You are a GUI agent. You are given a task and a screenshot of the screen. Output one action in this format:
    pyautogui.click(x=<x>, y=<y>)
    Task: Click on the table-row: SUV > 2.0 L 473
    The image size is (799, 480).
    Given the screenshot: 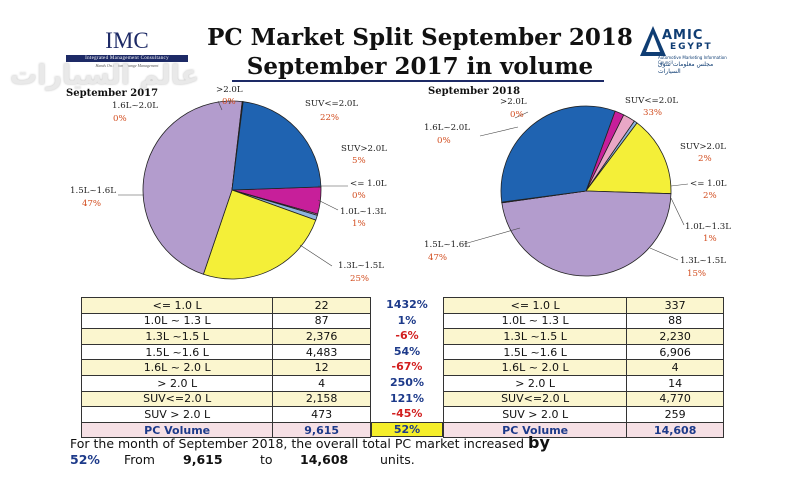 What is the action you would take?
    pyautogui.click(x=225, y=414)
    